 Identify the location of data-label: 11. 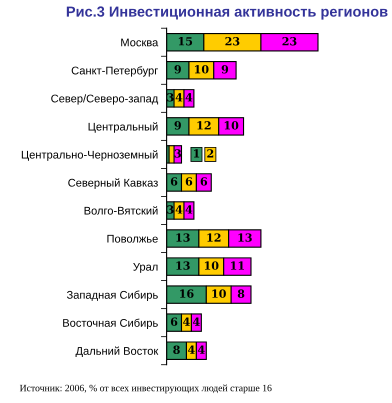
(237, 265).